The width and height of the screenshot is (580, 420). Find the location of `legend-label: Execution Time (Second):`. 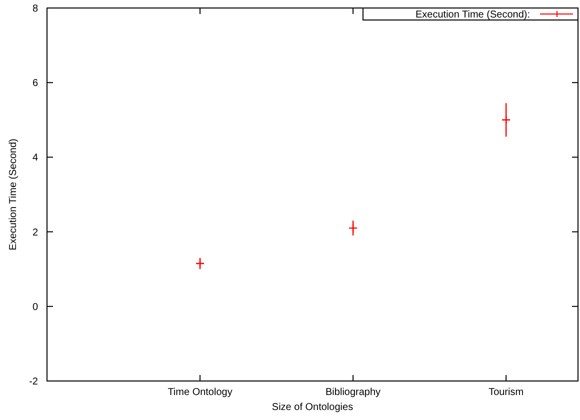

legend-label: Execution Time (Second): is located at coordinates (473, 15).